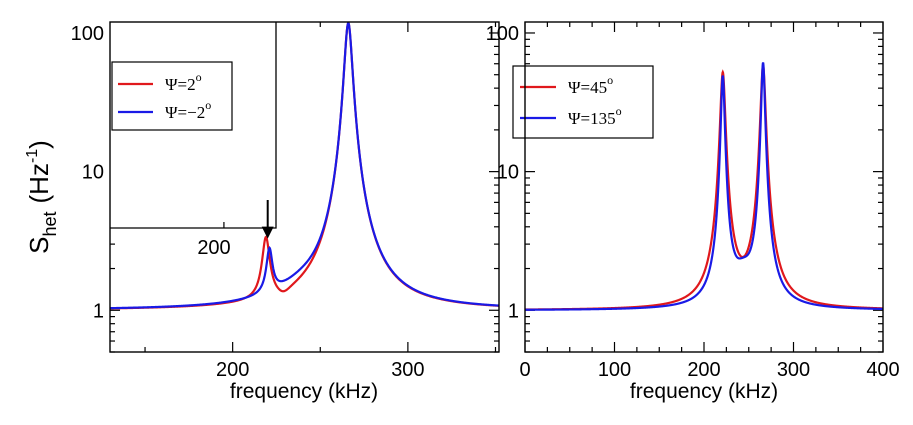  Describe the element at coordinates (232, 370) in the screenshot. I see `left-xtick-label: 200` at that location.